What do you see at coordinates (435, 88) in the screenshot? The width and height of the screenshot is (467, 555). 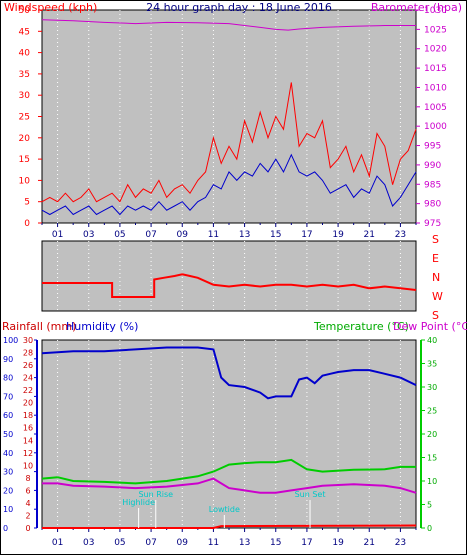 I see `barometer-tick-label: 1010` at bounding box center [435, 88].